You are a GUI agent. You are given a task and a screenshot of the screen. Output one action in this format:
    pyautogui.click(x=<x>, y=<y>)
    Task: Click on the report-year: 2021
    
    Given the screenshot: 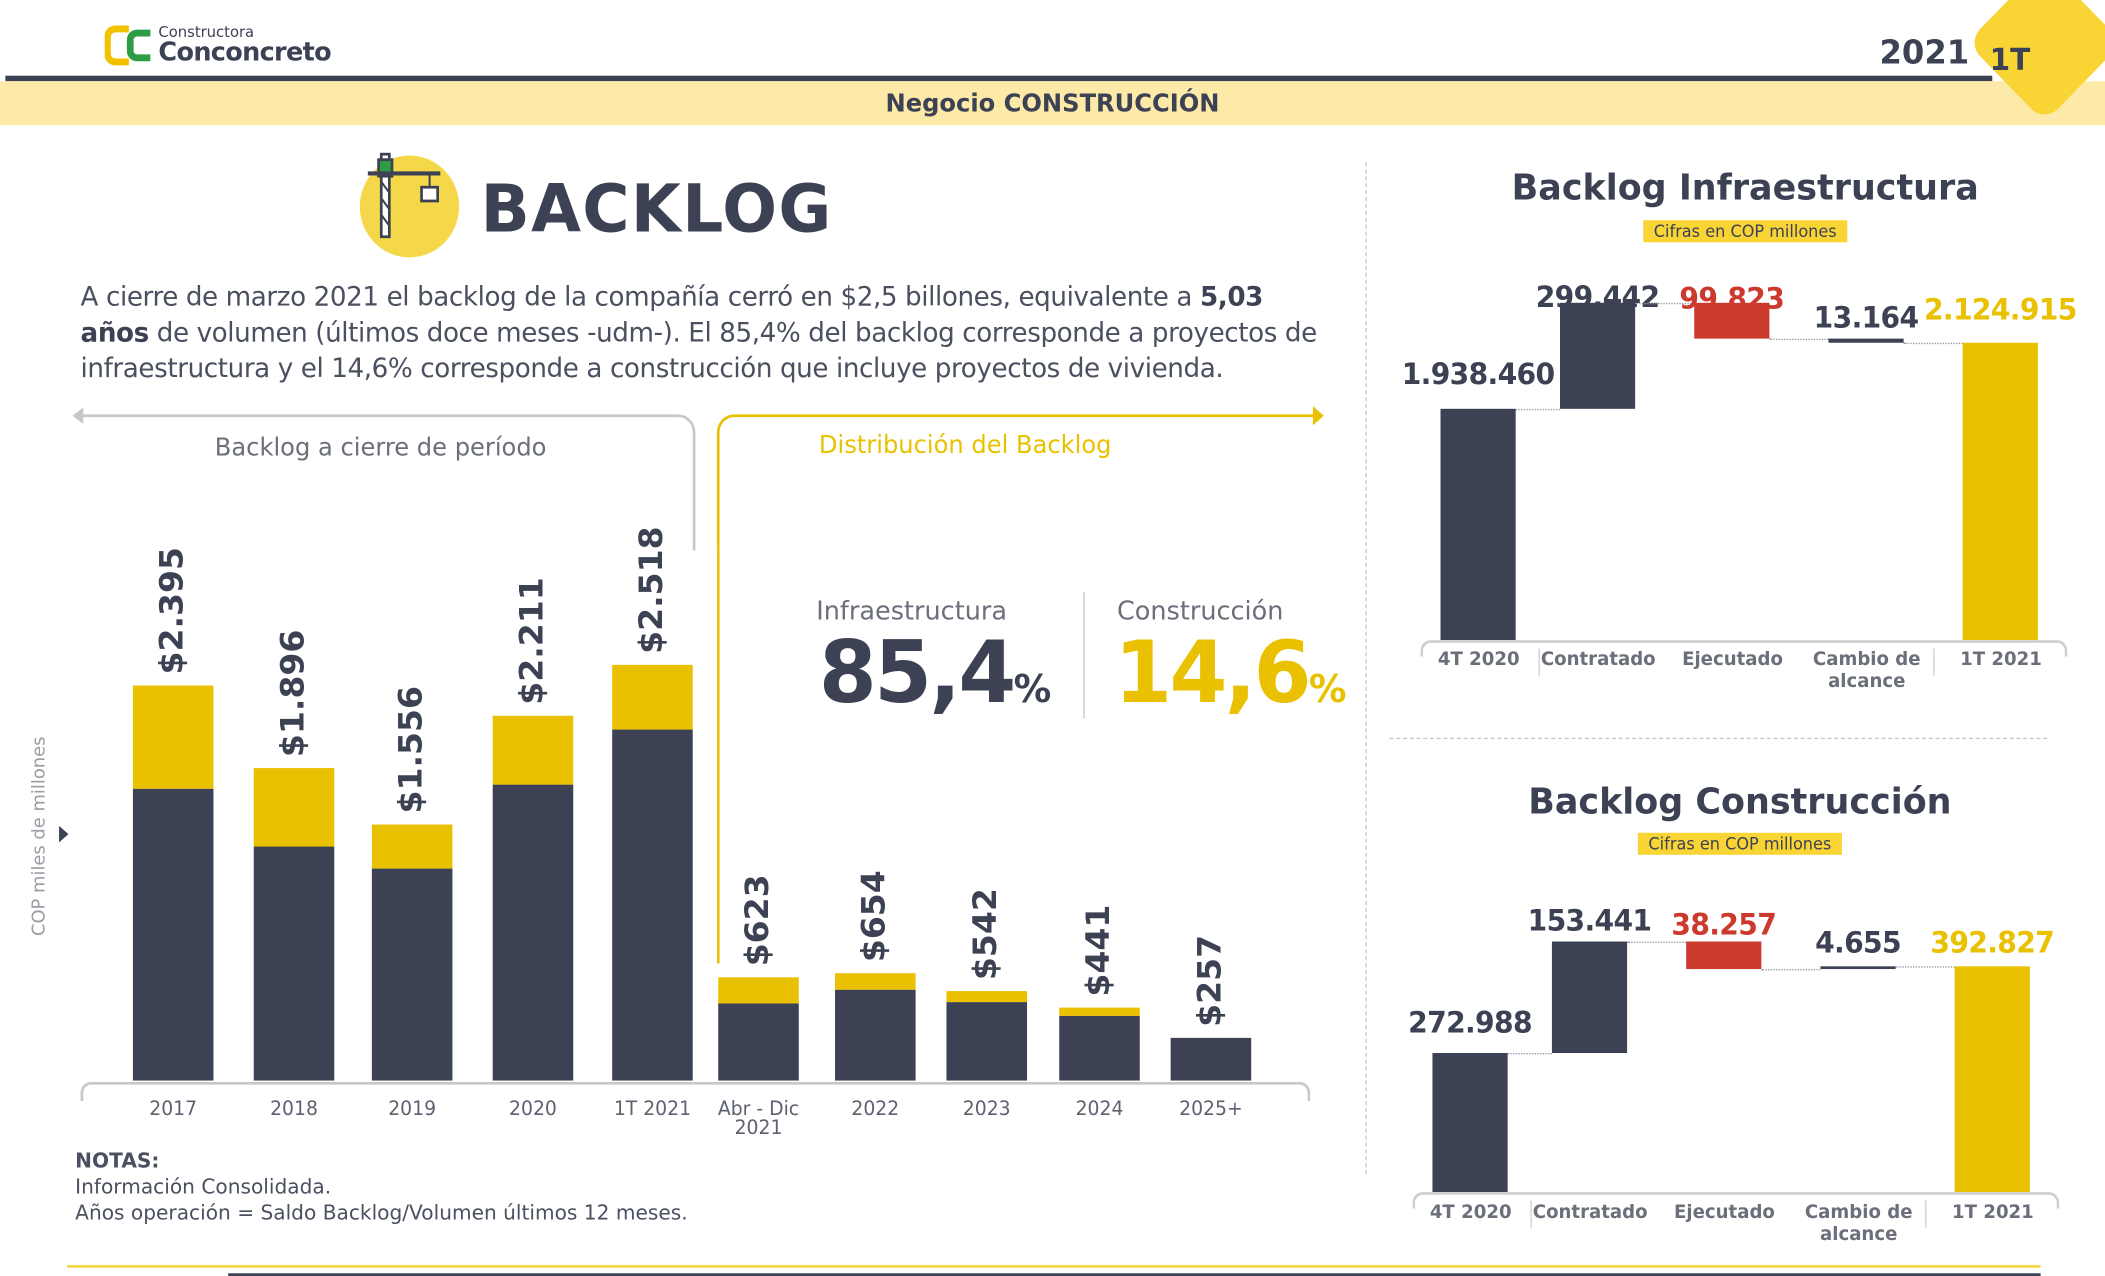 What is the action you would take?
    pyautogui.click(x=1924, y=52)
    